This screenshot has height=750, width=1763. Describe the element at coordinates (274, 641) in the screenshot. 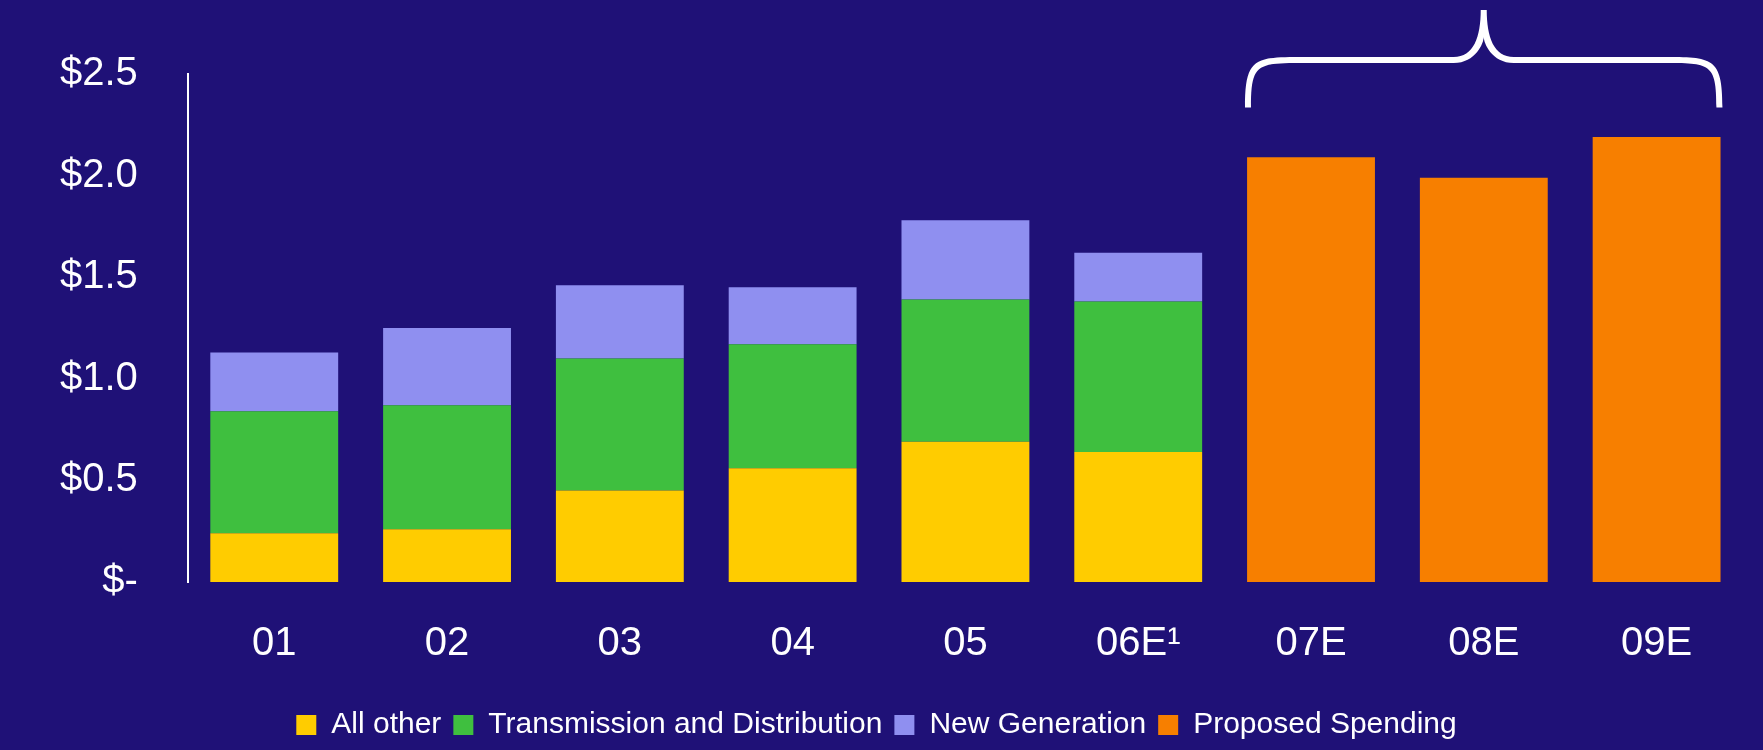

I see `x-tick-label: 01` at that location.